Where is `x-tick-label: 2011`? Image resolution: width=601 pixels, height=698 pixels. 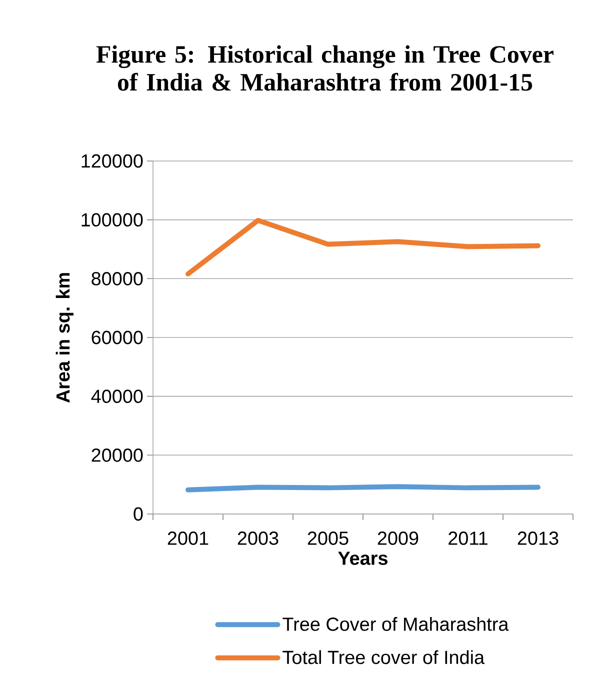 x-tick-label: 2011 is located at coordinates (468, 538).